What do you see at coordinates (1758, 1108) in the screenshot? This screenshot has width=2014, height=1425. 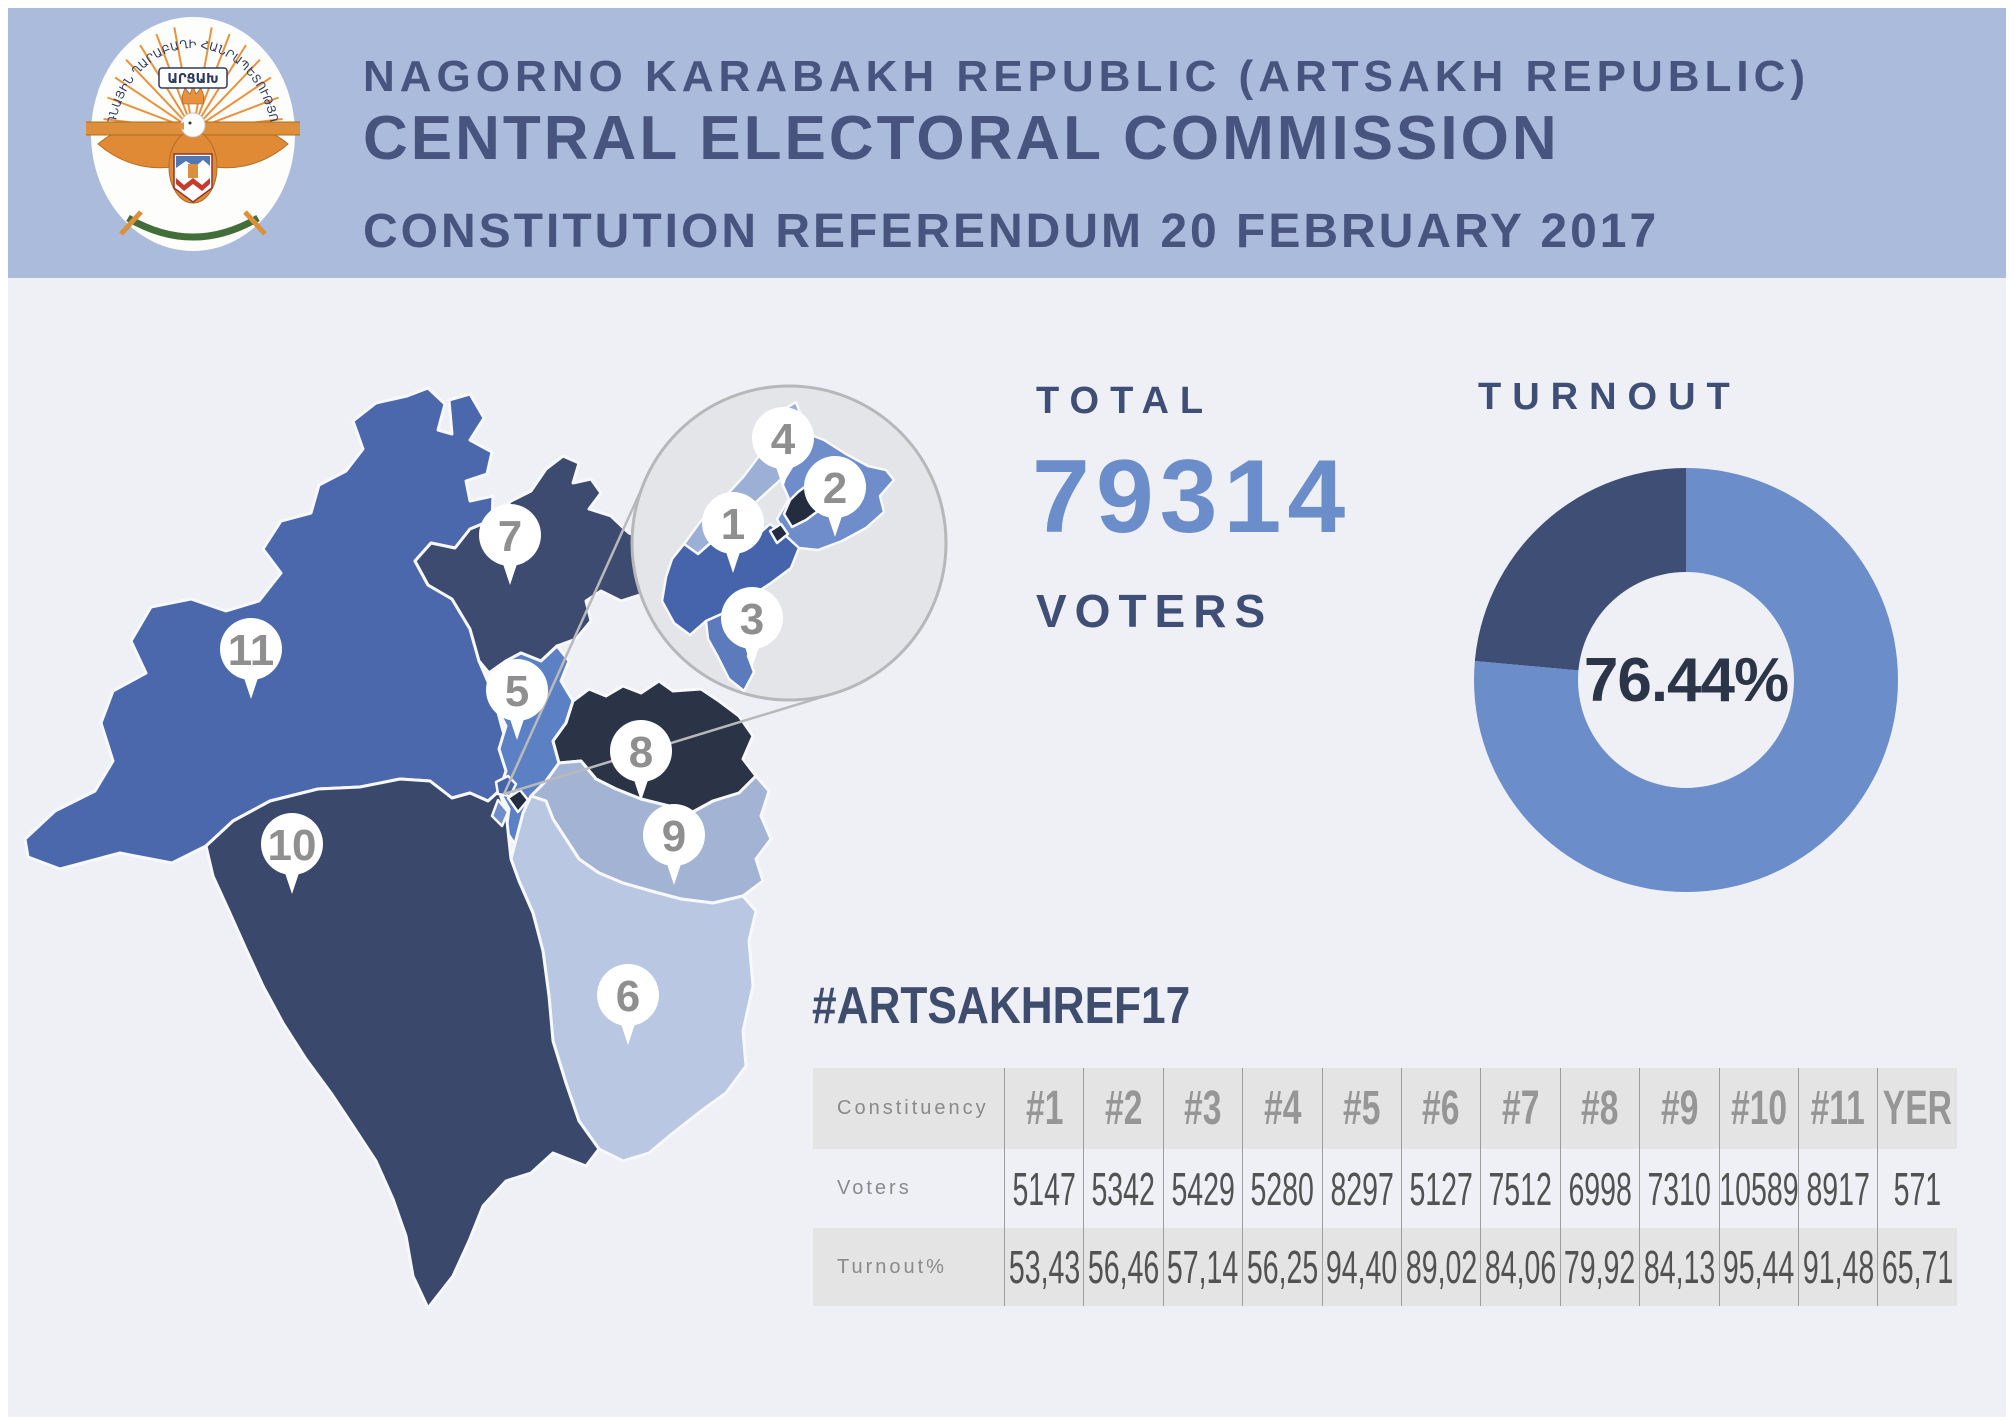 I see `table-col-header: #10` at bounding box center [1758, 1108].